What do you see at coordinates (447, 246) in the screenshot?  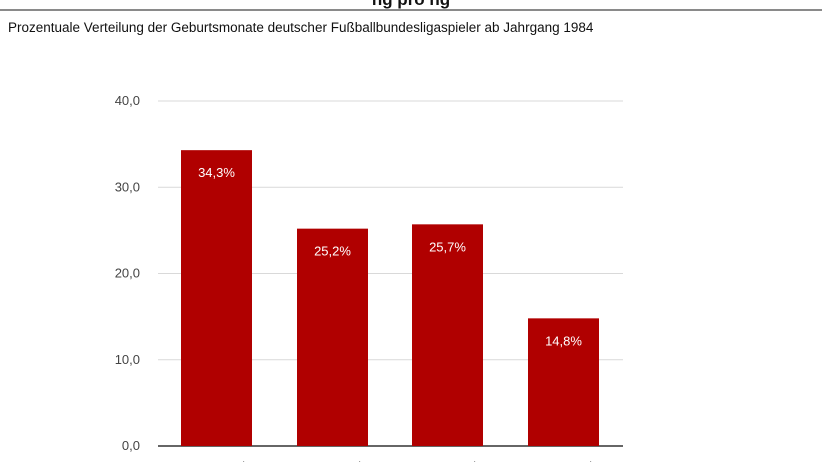 I see `bar-data-label: 25,7%` at bounding box center [447, 246].